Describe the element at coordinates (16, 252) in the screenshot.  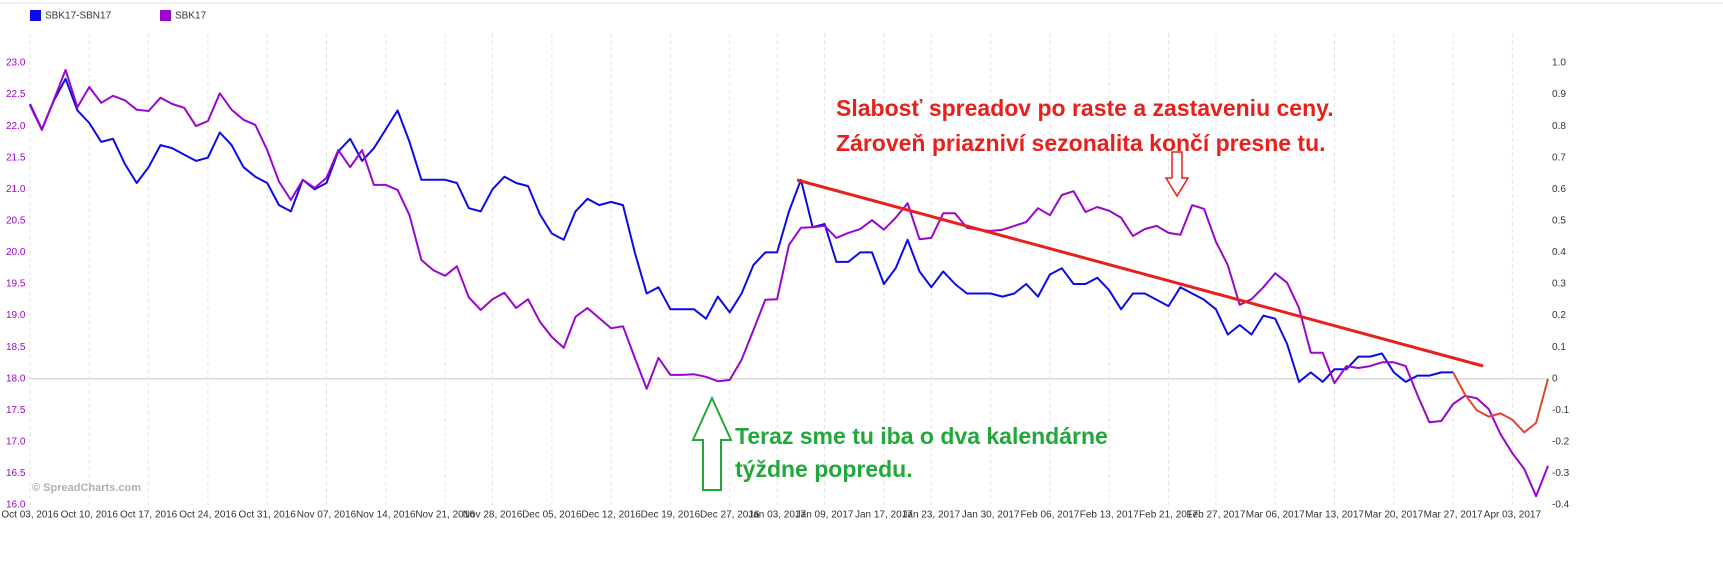
I see `y-tick-label: 20.0` at that location.